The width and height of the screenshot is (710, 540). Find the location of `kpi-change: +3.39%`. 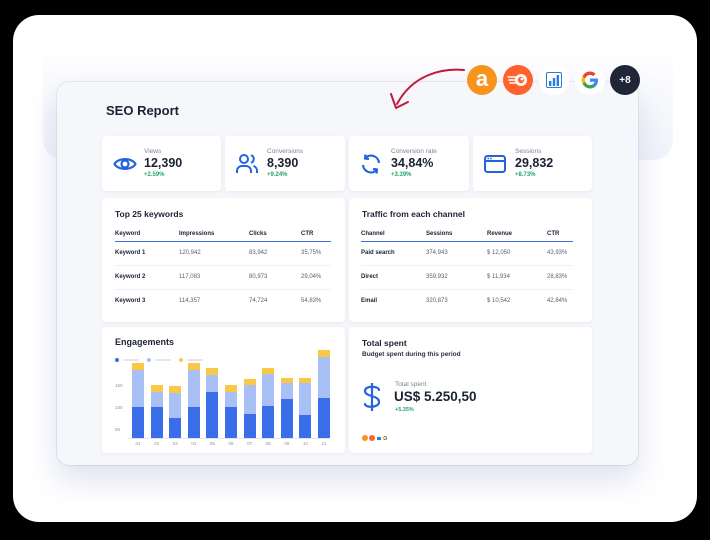

kpi-change: +3.39% is located at coordinates (401, 175).